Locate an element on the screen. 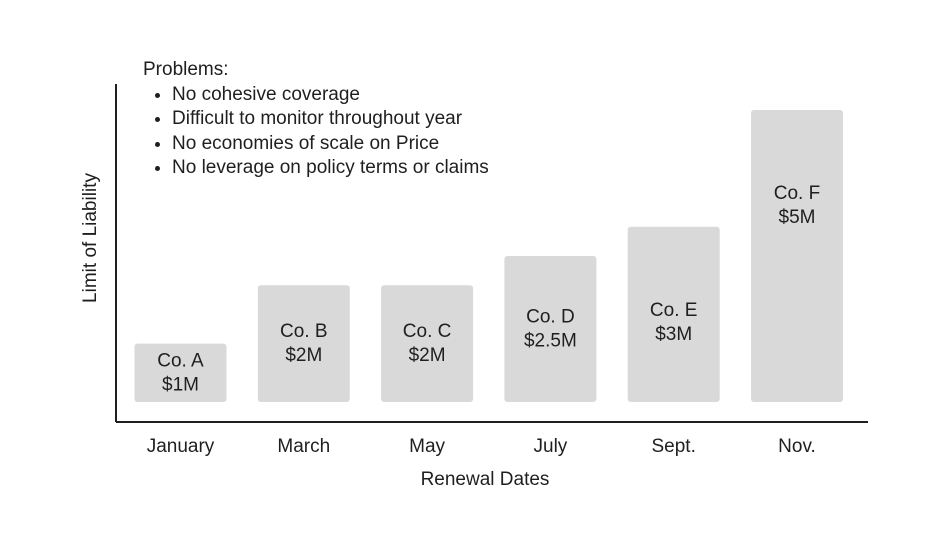  y-axis-title: Limit of Liability is located at coordinates (90, 238).